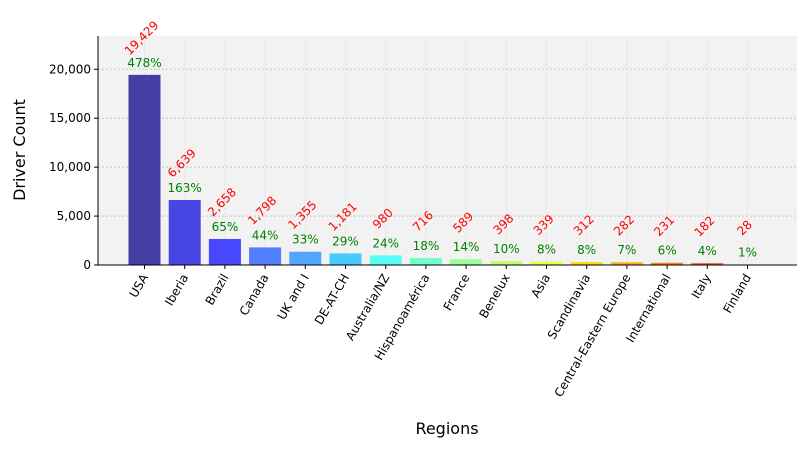  Describe the element at coordinates (385, 243) in the screenshot. I see `percent-label: 24%` at that location.